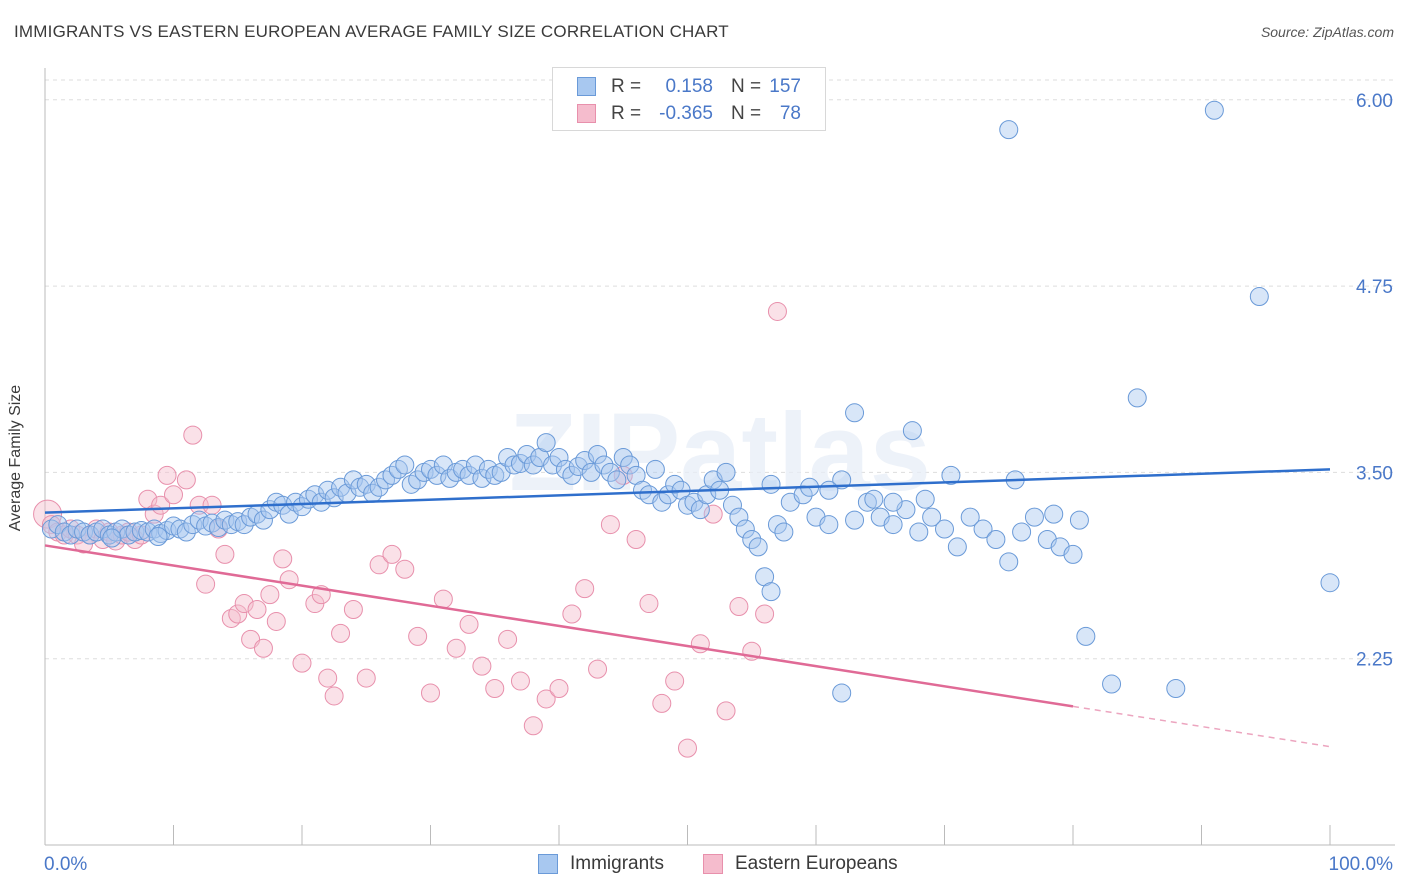 This screenshot has height=892, width=1406. Describe the element at coordinates (687, 491) in the screenshot. I see `immigrants-trend-line` at that location.